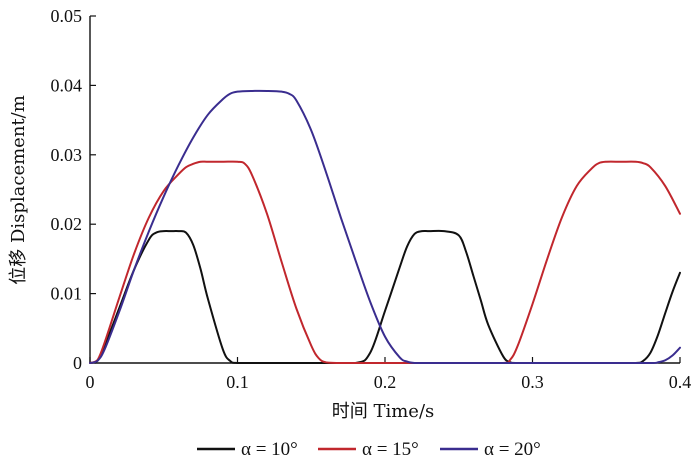  I want to click on legend-label-3: α = 20°, so click(512, 449).